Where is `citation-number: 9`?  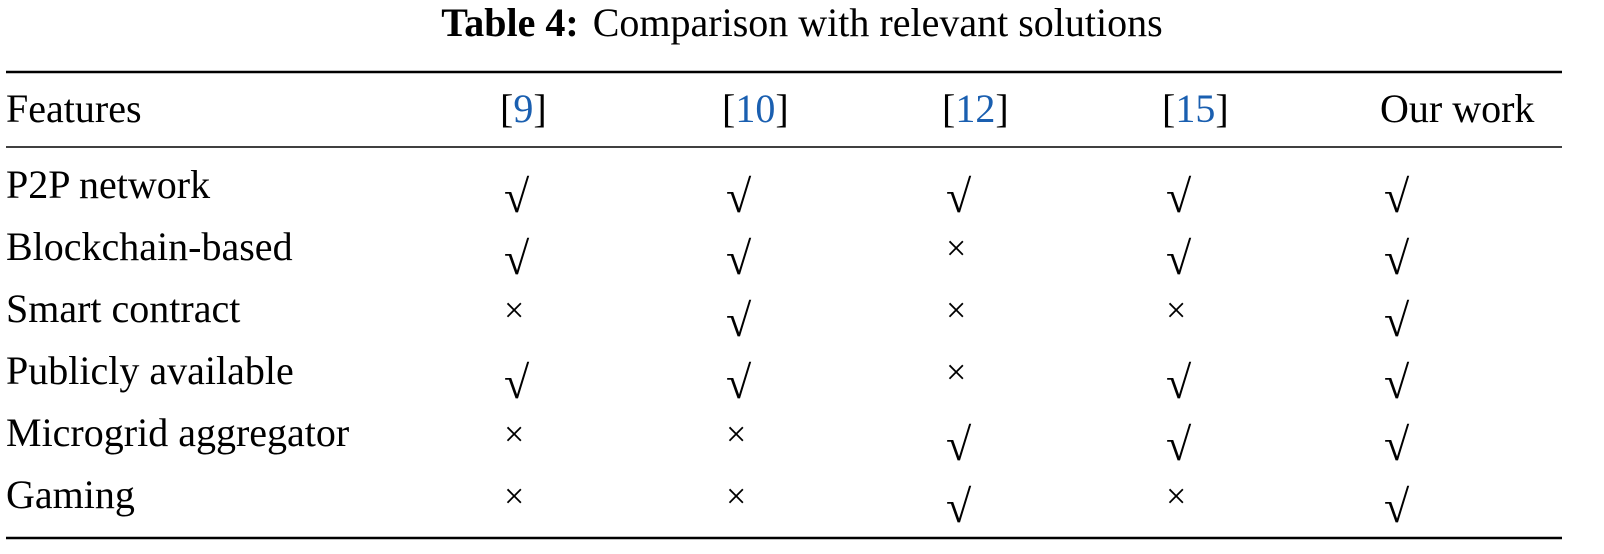 citation-number: 9 is located at coordinates (523, 108).